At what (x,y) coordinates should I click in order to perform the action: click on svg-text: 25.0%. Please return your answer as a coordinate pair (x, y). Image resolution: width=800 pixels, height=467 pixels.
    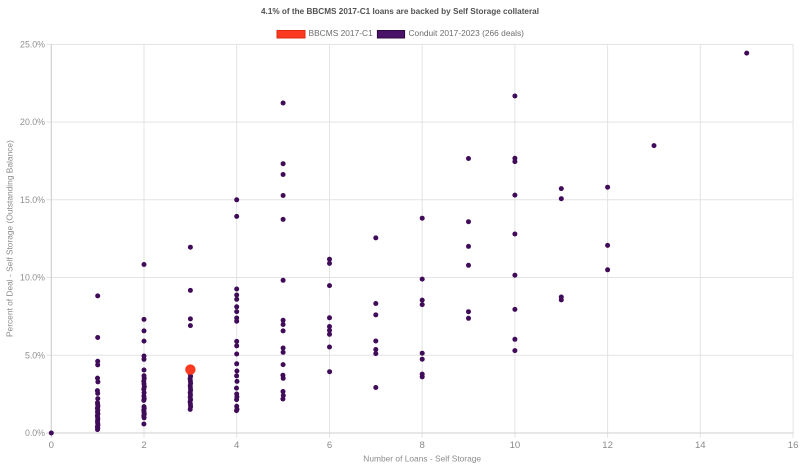
    Looking at the image, I should click on (32, 44).